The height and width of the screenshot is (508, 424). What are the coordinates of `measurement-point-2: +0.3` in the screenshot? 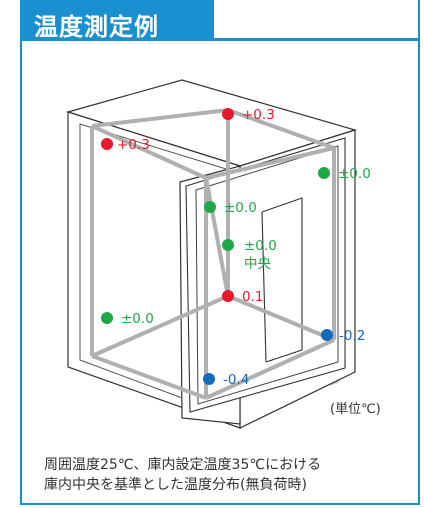 It's located at (125, 145).